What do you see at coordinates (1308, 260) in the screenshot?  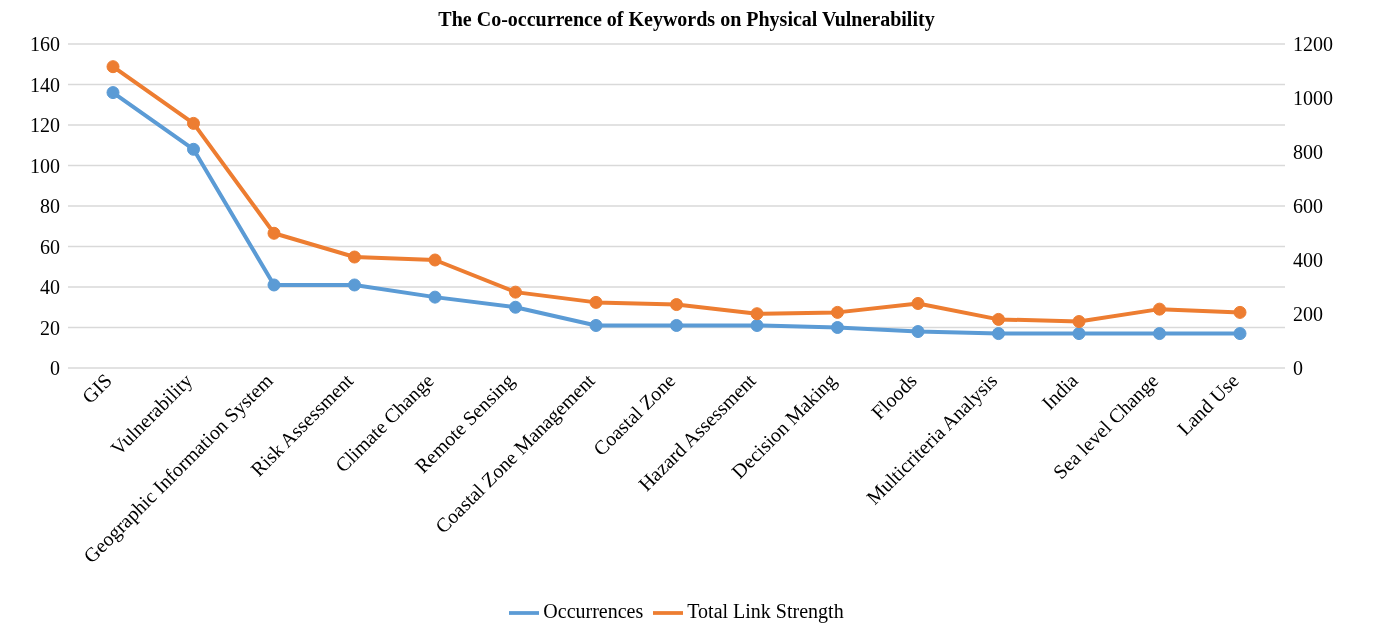 I see `y2-tick-label: 400` at bounding box center [1308, 260].